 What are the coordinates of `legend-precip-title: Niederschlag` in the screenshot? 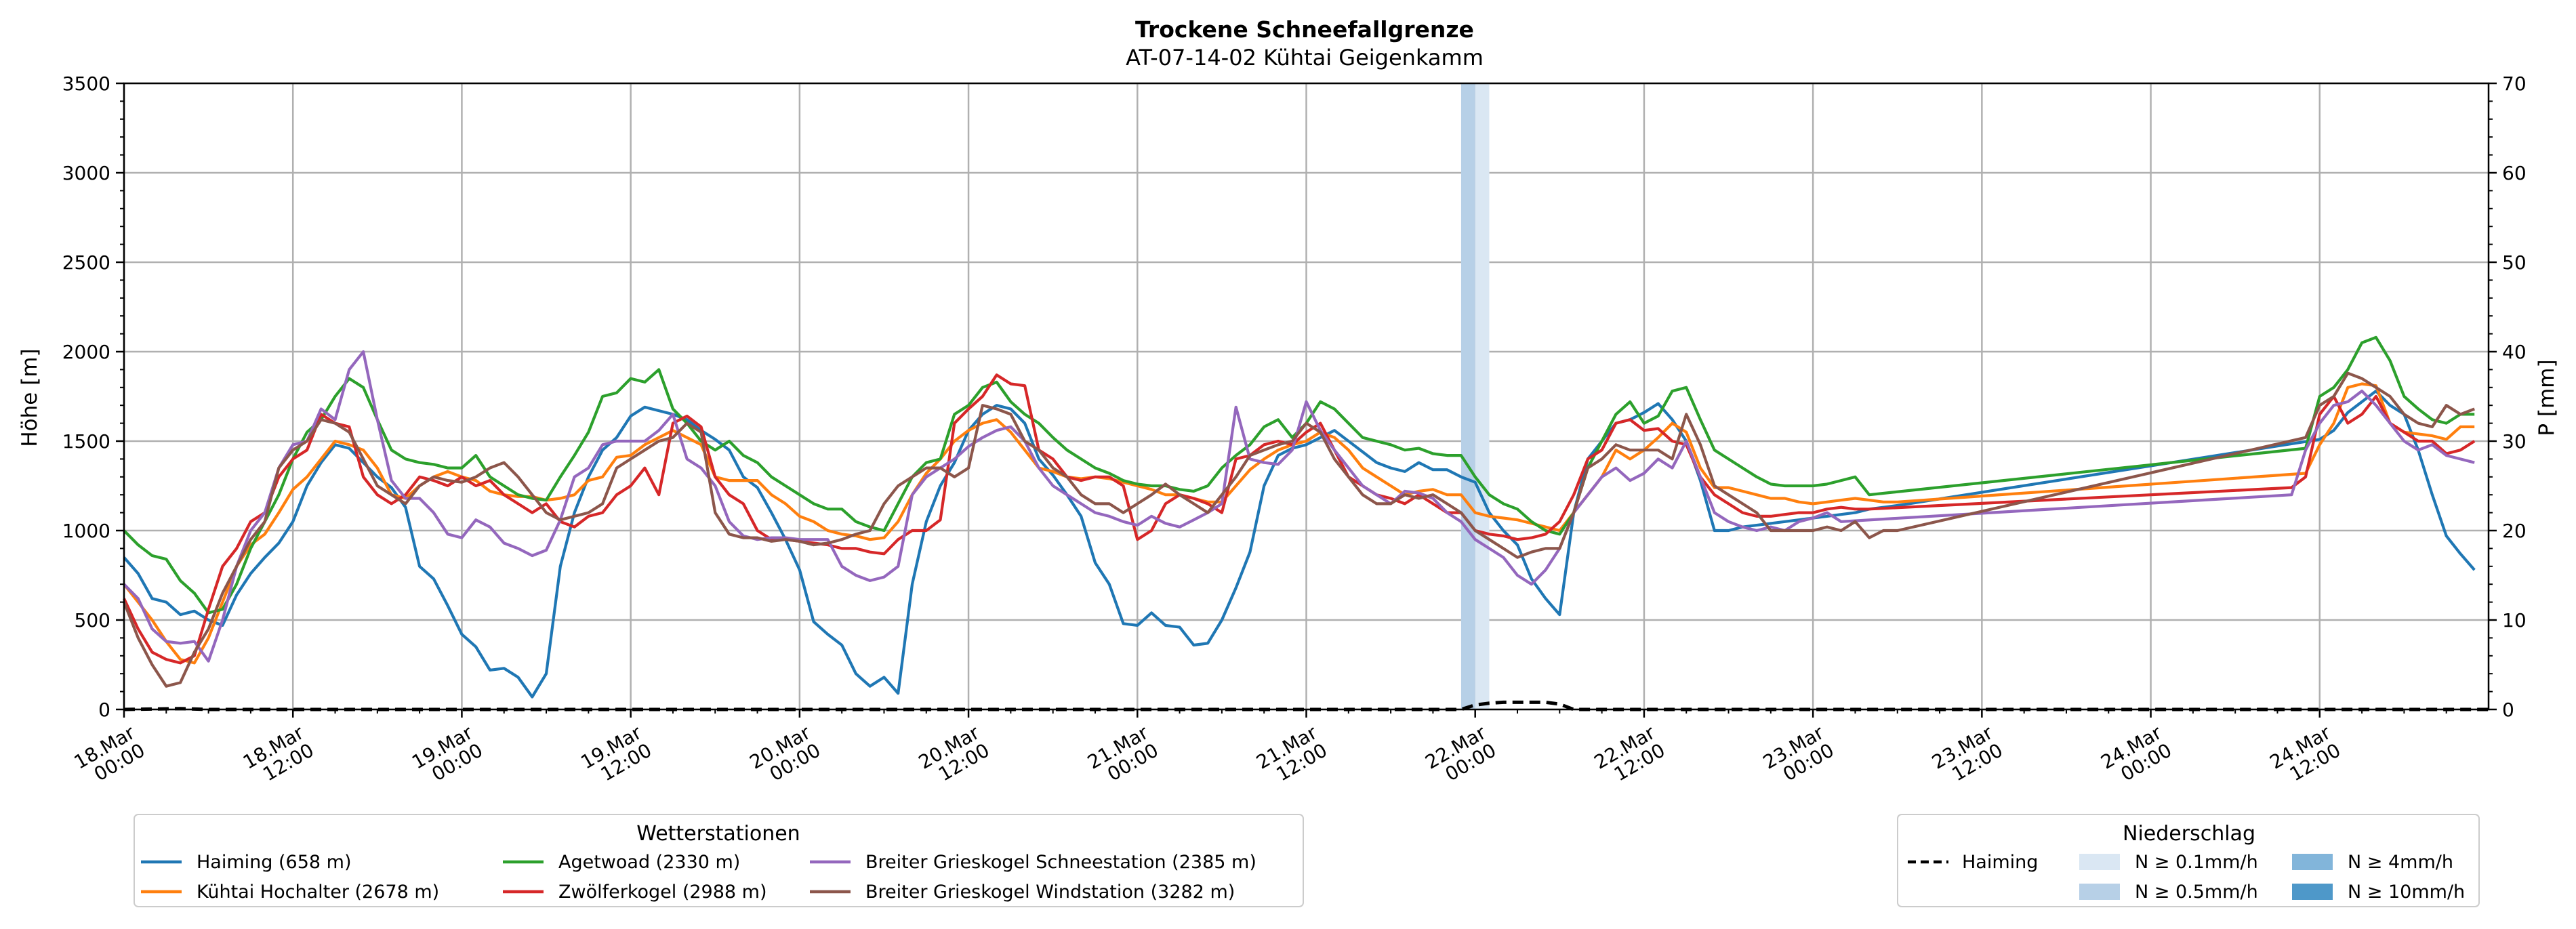 It's located at (2189, 834).